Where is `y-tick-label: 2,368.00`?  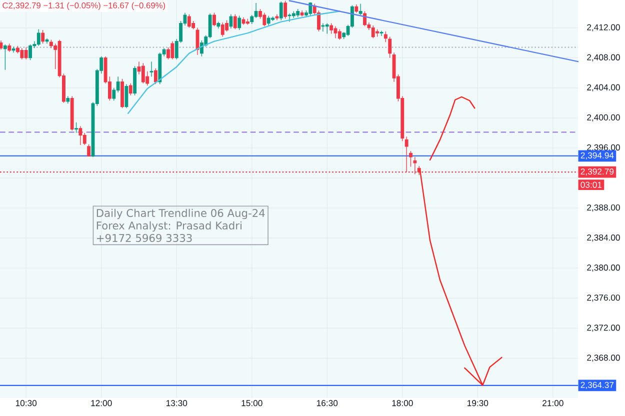 y-tick-label: 2,368.00 is located at coordinates (603, 358).